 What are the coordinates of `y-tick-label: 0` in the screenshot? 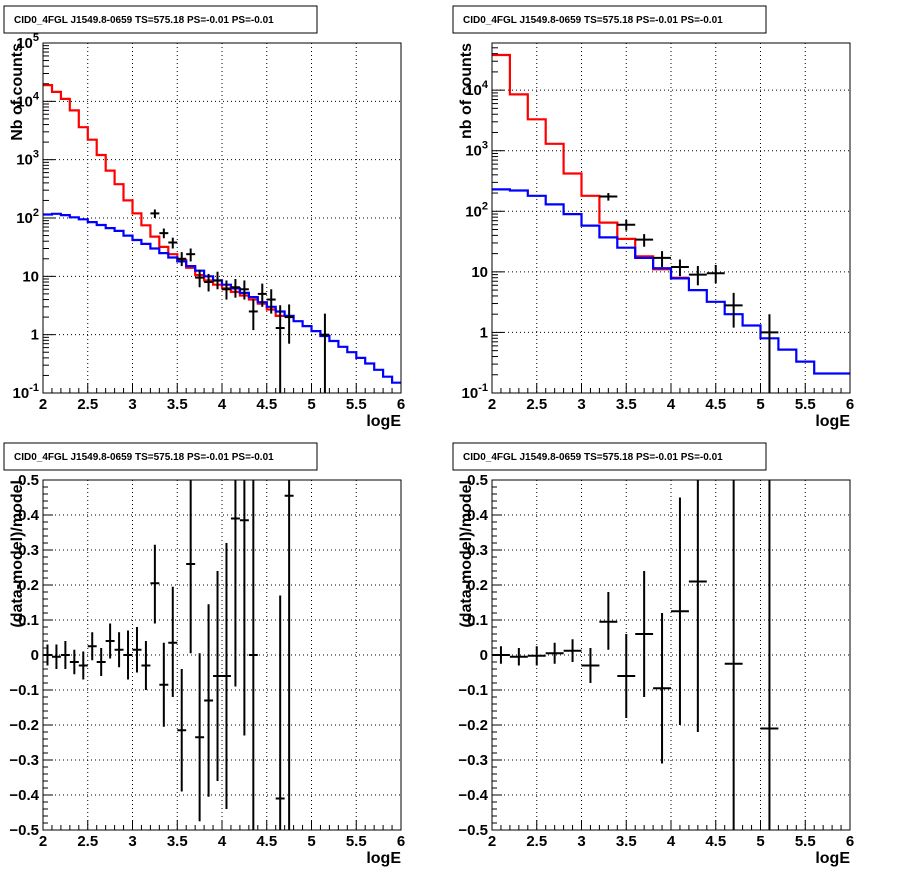 It's located at (484, 655).